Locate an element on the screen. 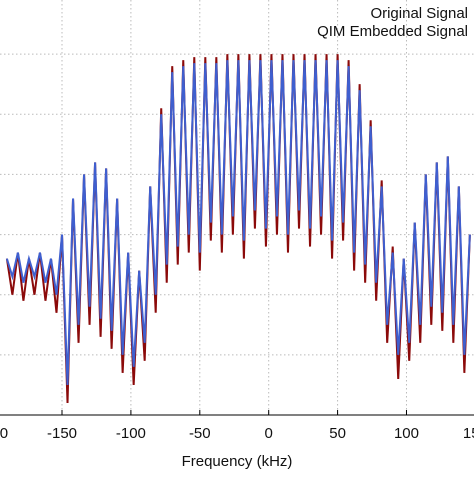 This screenshot has width=474, height=479. legend-label: QIM Embedded Signal is located at coordinates (392, 31).